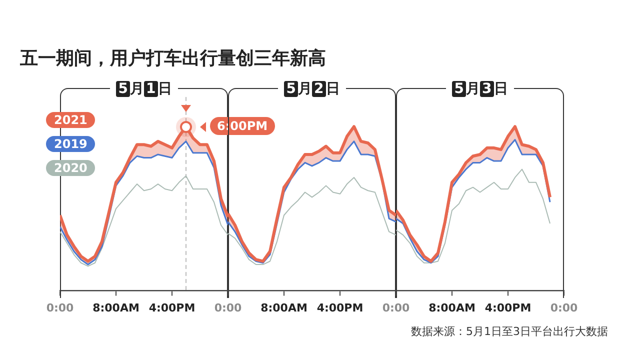  I want to click on text: 2019, so click(71, 144).